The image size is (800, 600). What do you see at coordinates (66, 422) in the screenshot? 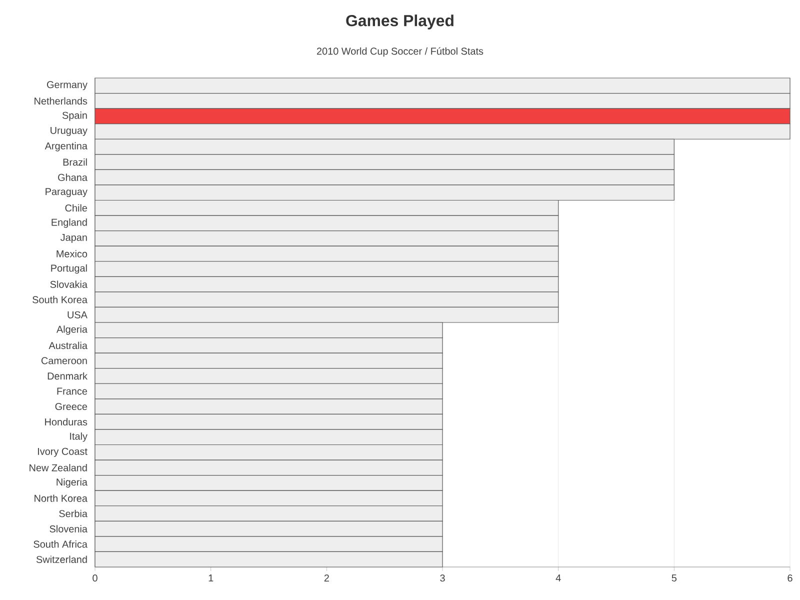
I see `y-tick-label: Honduras` at bounding box center [66, 422].